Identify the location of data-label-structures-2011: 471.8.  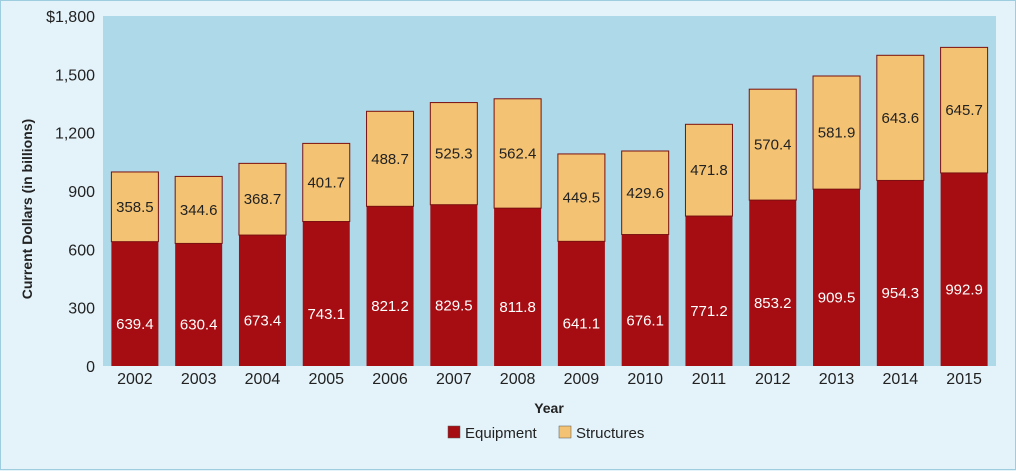
(709, 170).